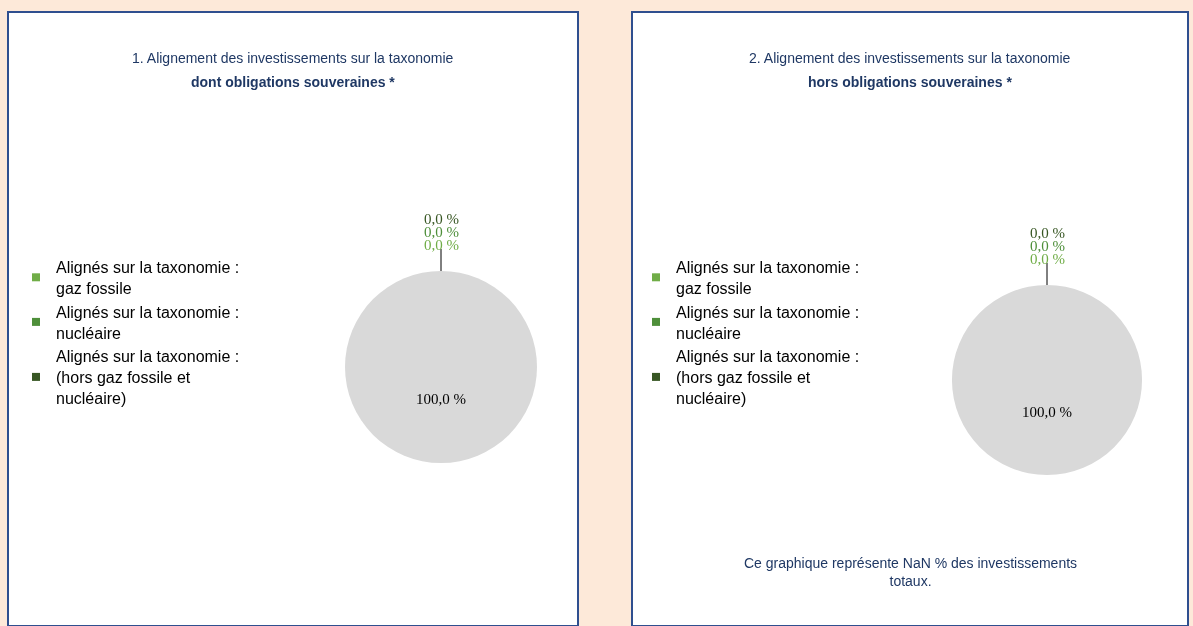  Describe the element at coordinates (293, 82) in the screenshot. I see `chart-subtitle: dont obligations souveraines *` at that location.